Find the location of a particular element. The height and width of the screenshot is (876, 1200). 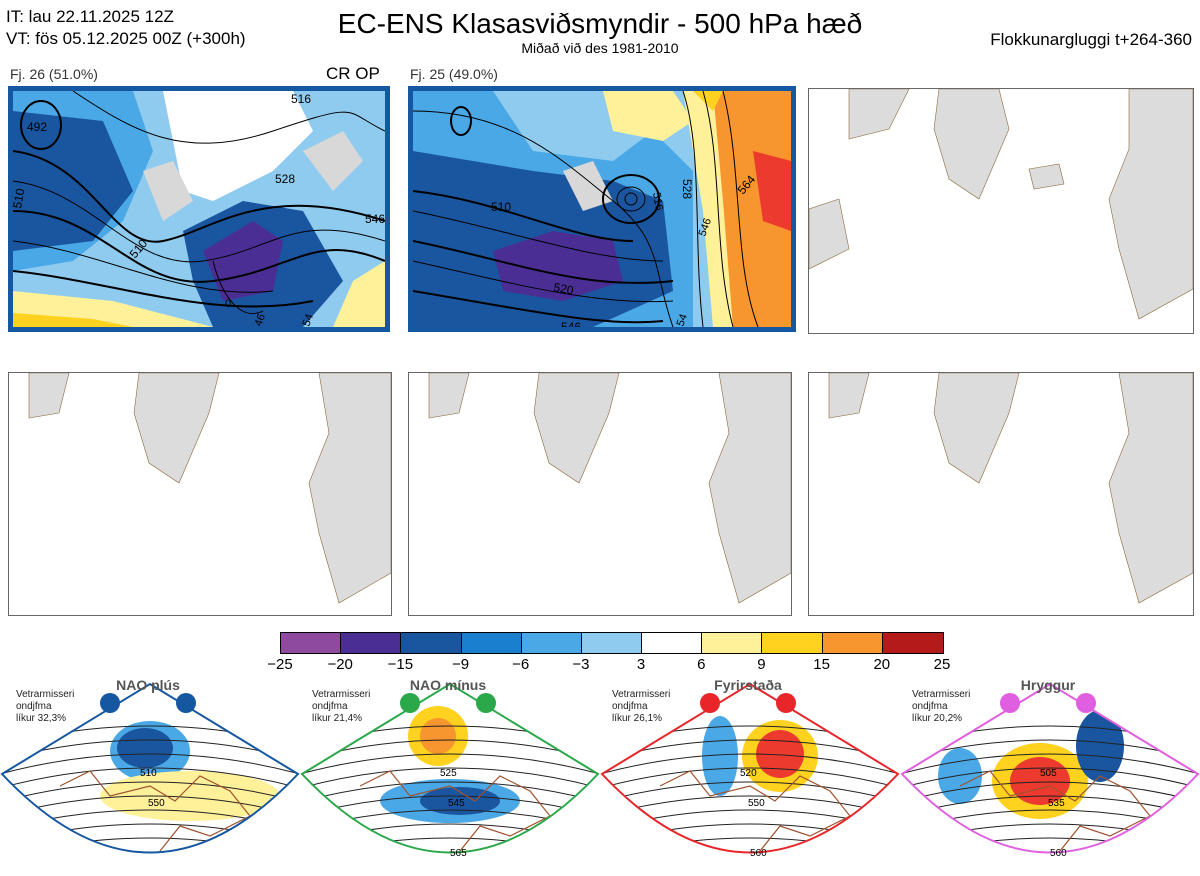

regime-info: Vetrarmisseri ondjfma líkur 21,4% is located at coordinates (341, 707).